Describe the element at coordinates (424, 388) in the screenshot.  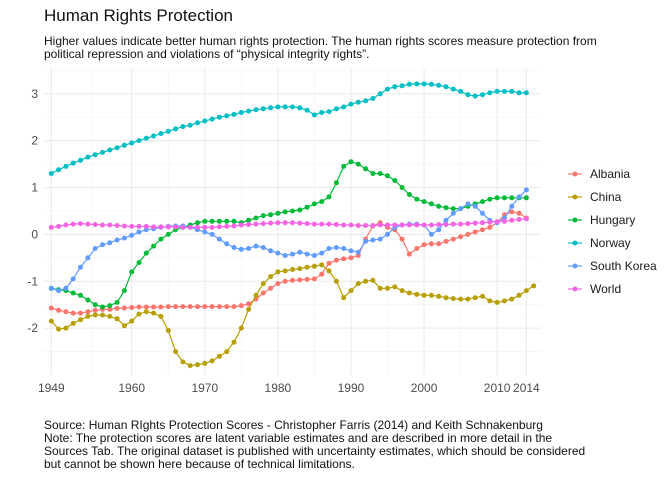
I see `x-tick-label: 2000` at that location.